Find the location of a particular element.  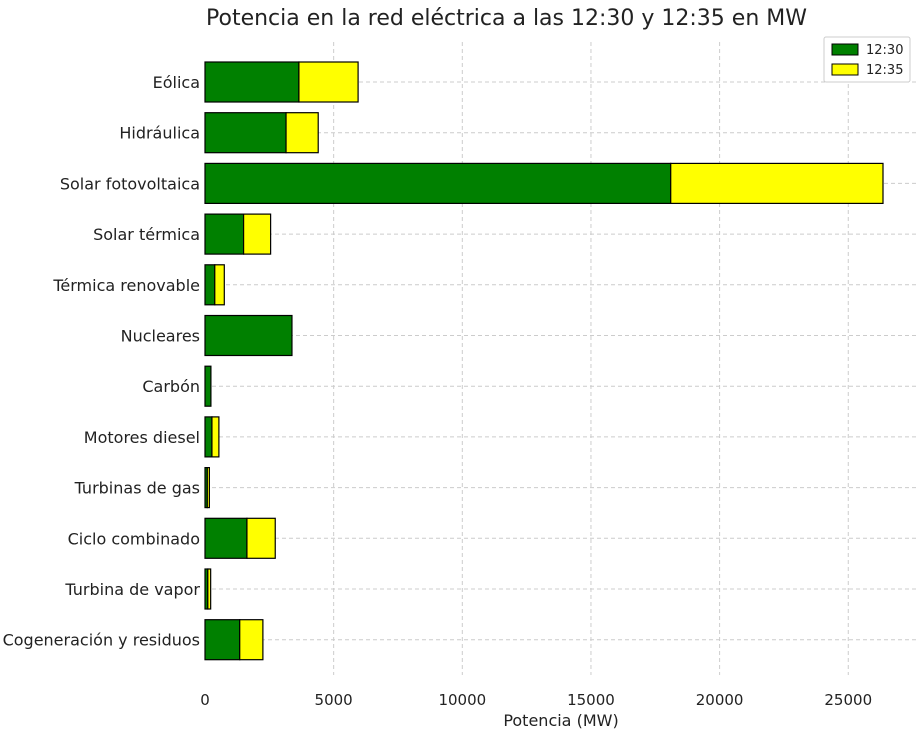

x-tick-label: 0 is located at coordinates (205, 700).